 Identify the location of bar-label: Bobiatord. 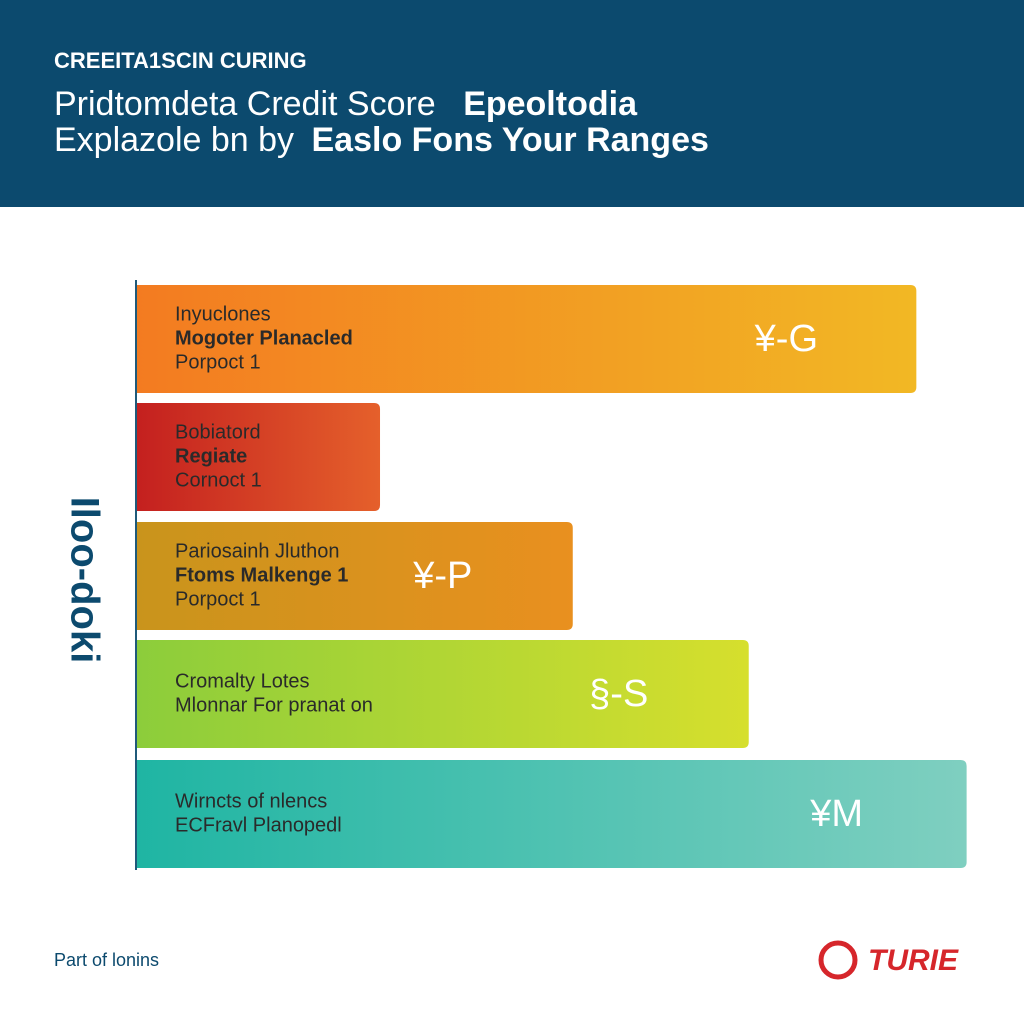
(218, 432).